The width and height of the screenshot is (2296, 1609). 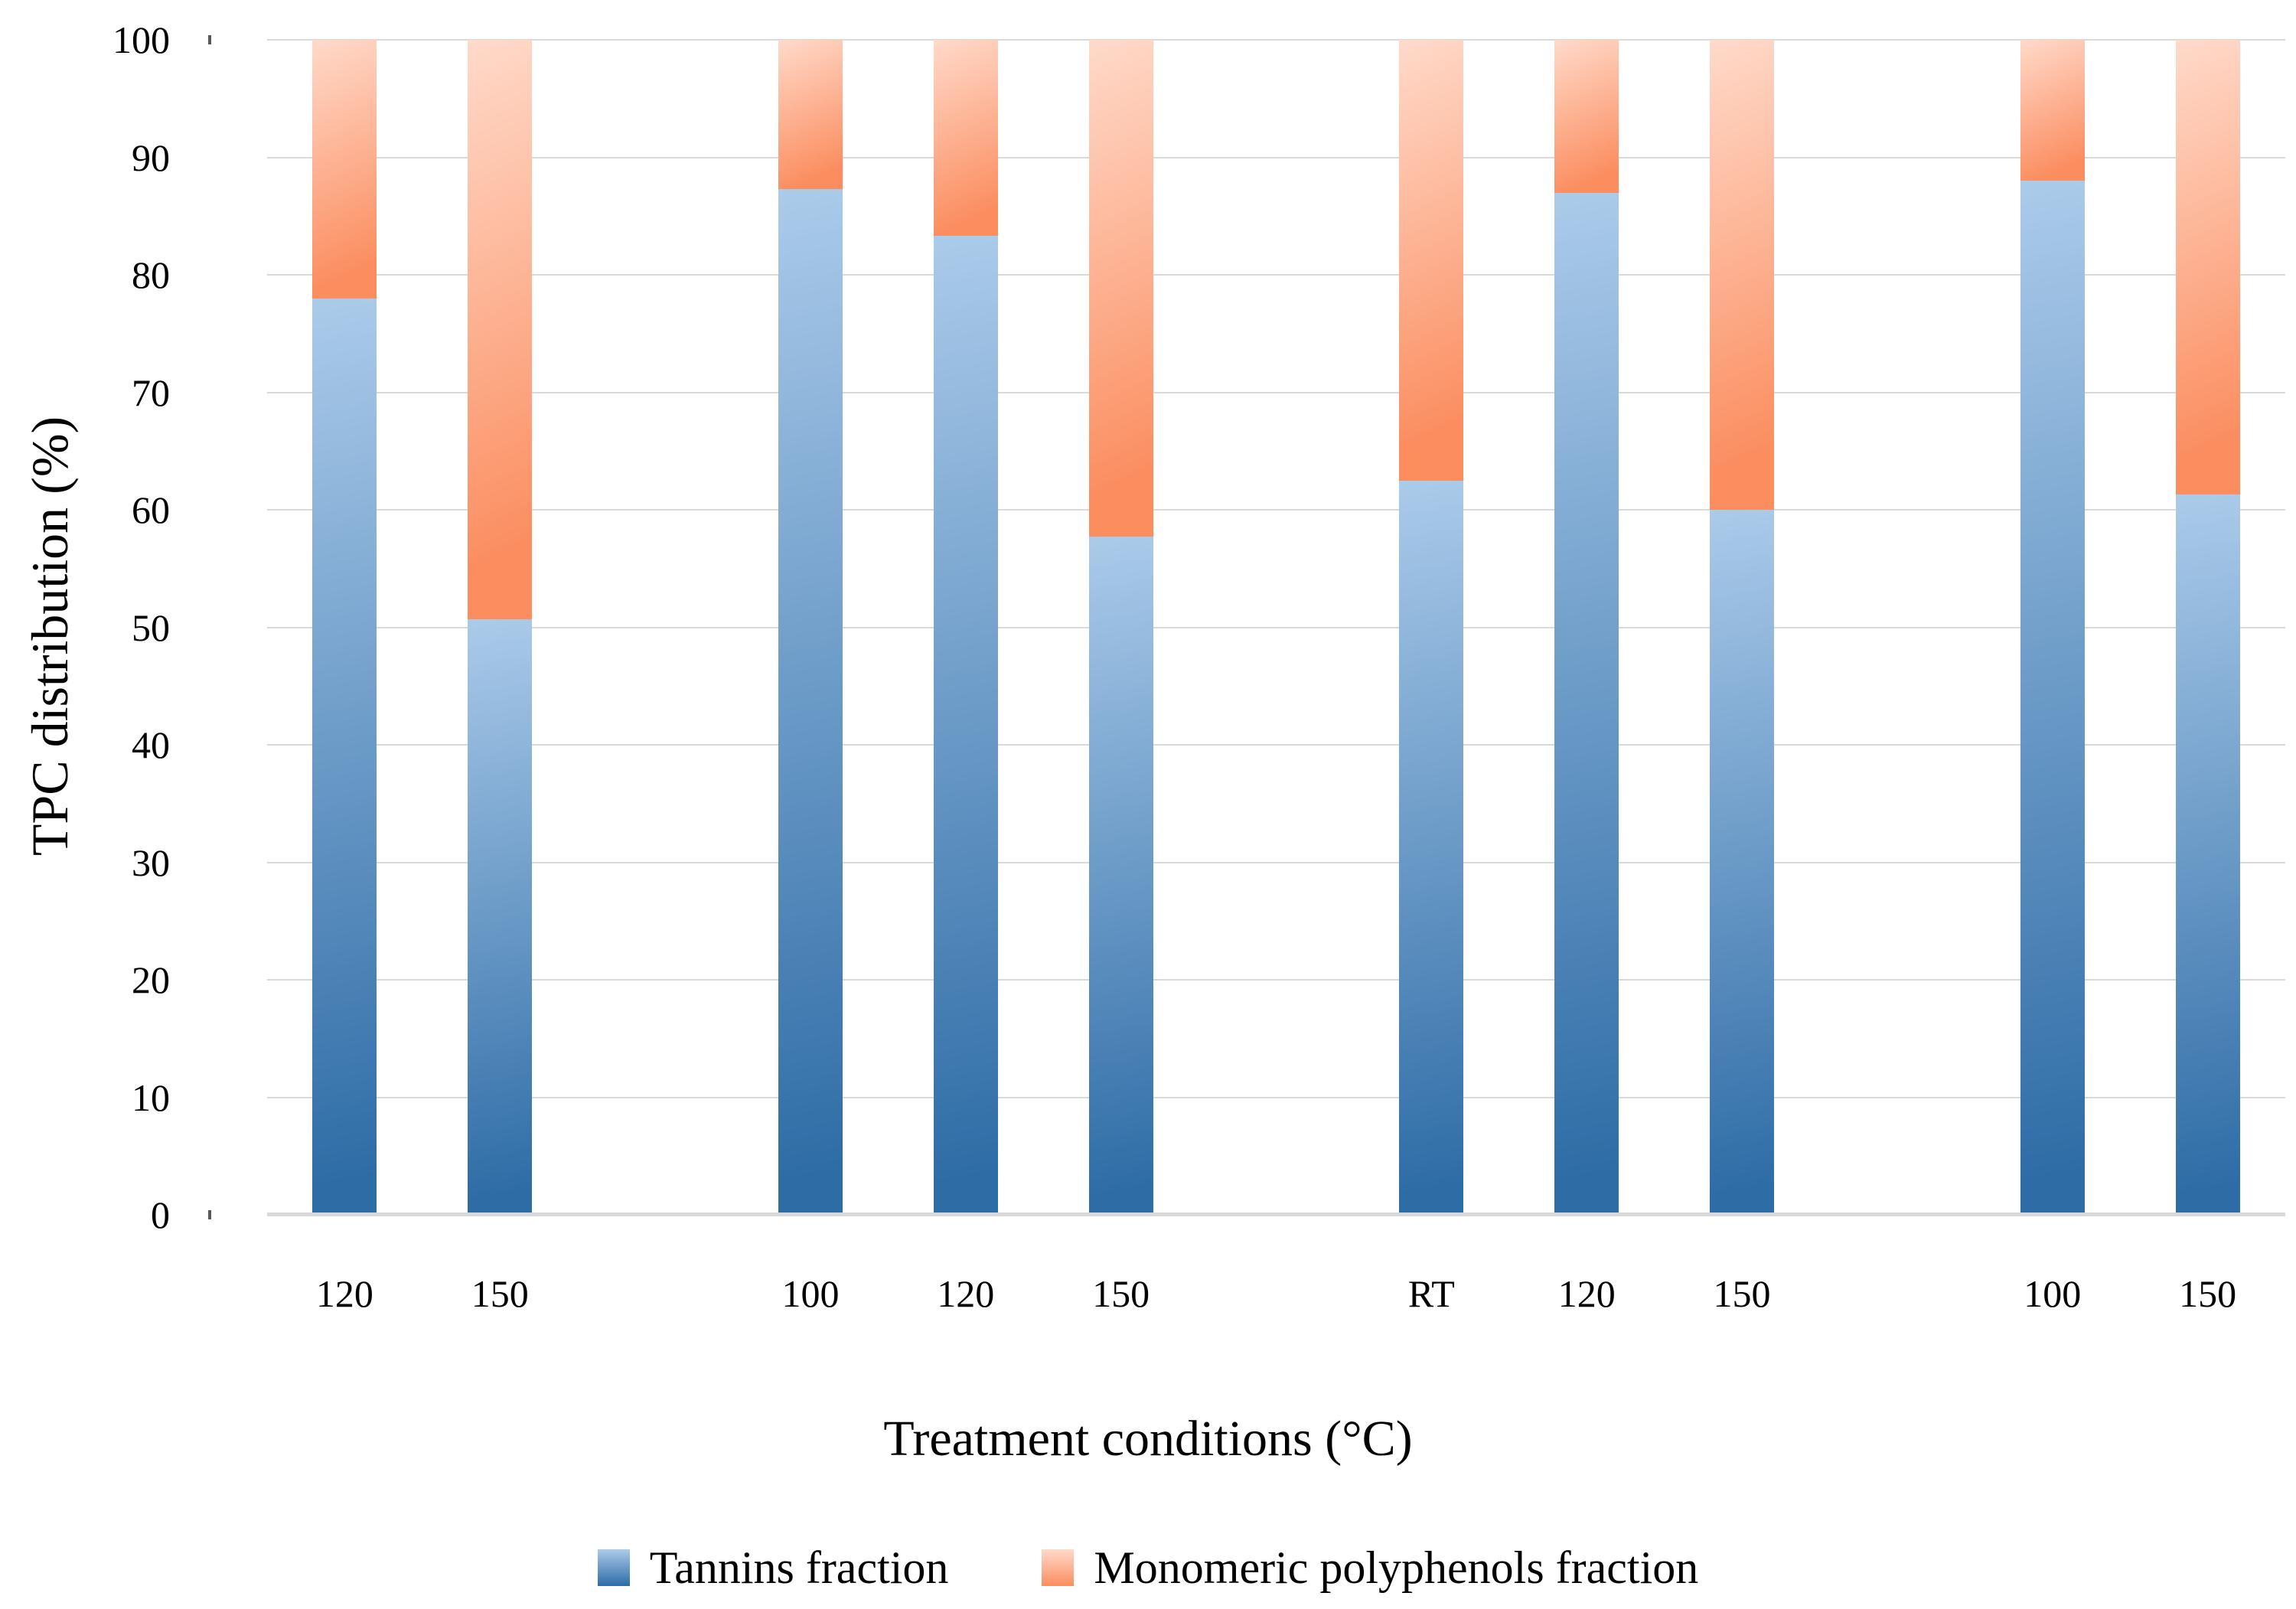 What do you see at coordinates (151, 274) in the screenshot?
I see `y-tick-label: 80` at bounding box center [151, 274].